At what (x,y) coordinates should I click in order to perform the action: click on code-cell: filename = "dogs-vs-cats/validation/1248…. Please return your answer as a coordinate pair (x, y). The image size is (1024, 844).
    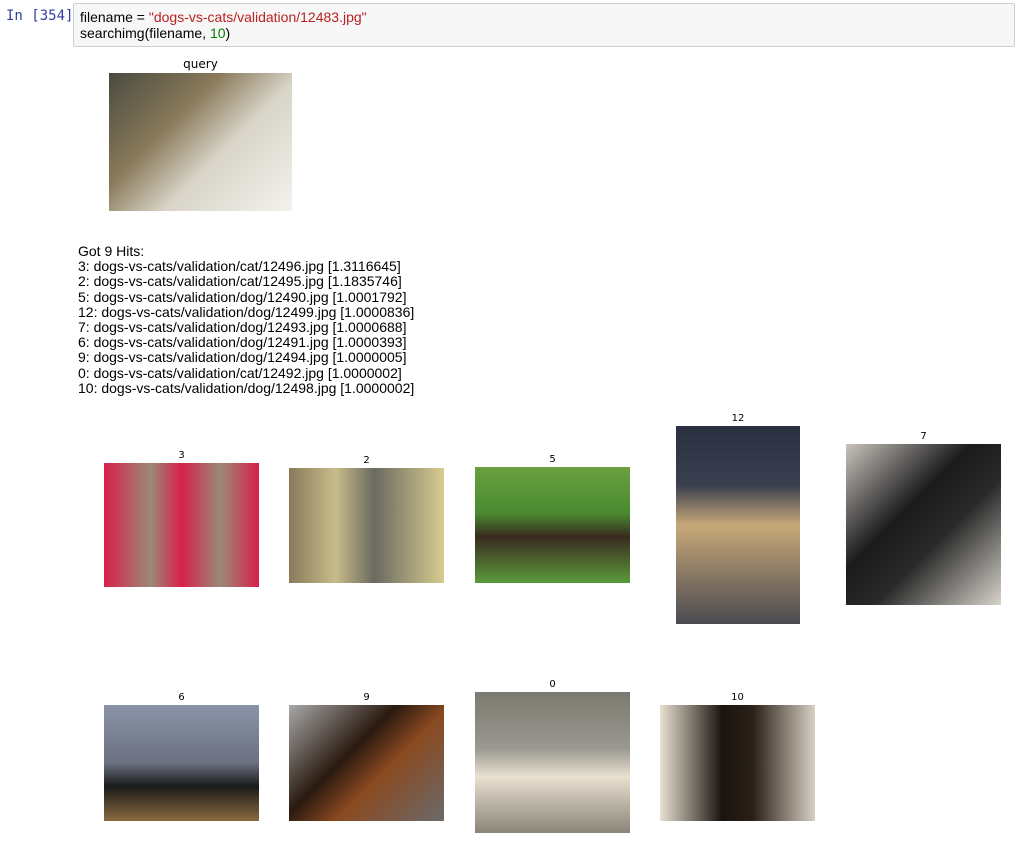
    Looking at the image, I should click on (544, 25).